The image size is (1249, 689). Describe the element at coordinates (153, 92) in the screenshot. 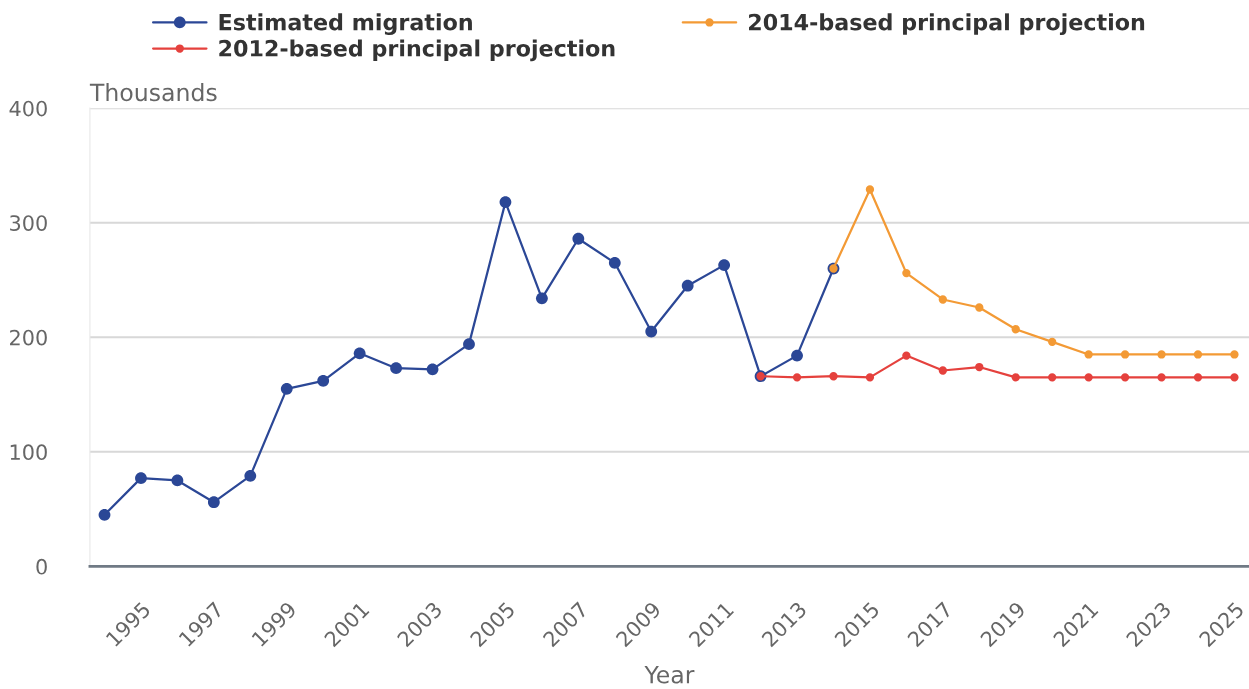

I see `y-axis-title: Thousands` at that location.